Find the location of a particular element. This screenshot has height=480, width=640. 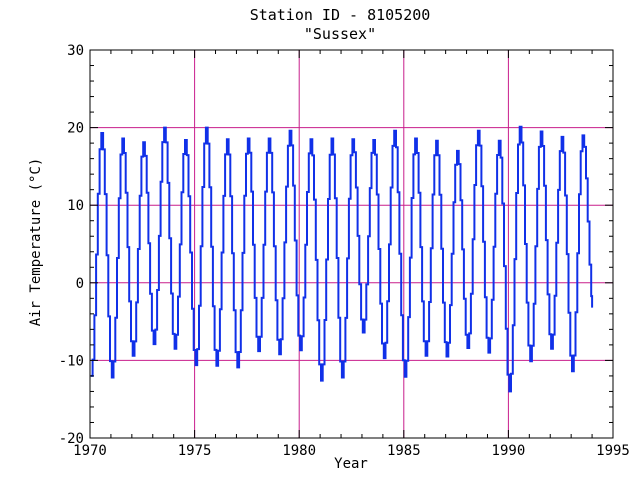

x-axis-label: Year is located at coordinates (351, 464).